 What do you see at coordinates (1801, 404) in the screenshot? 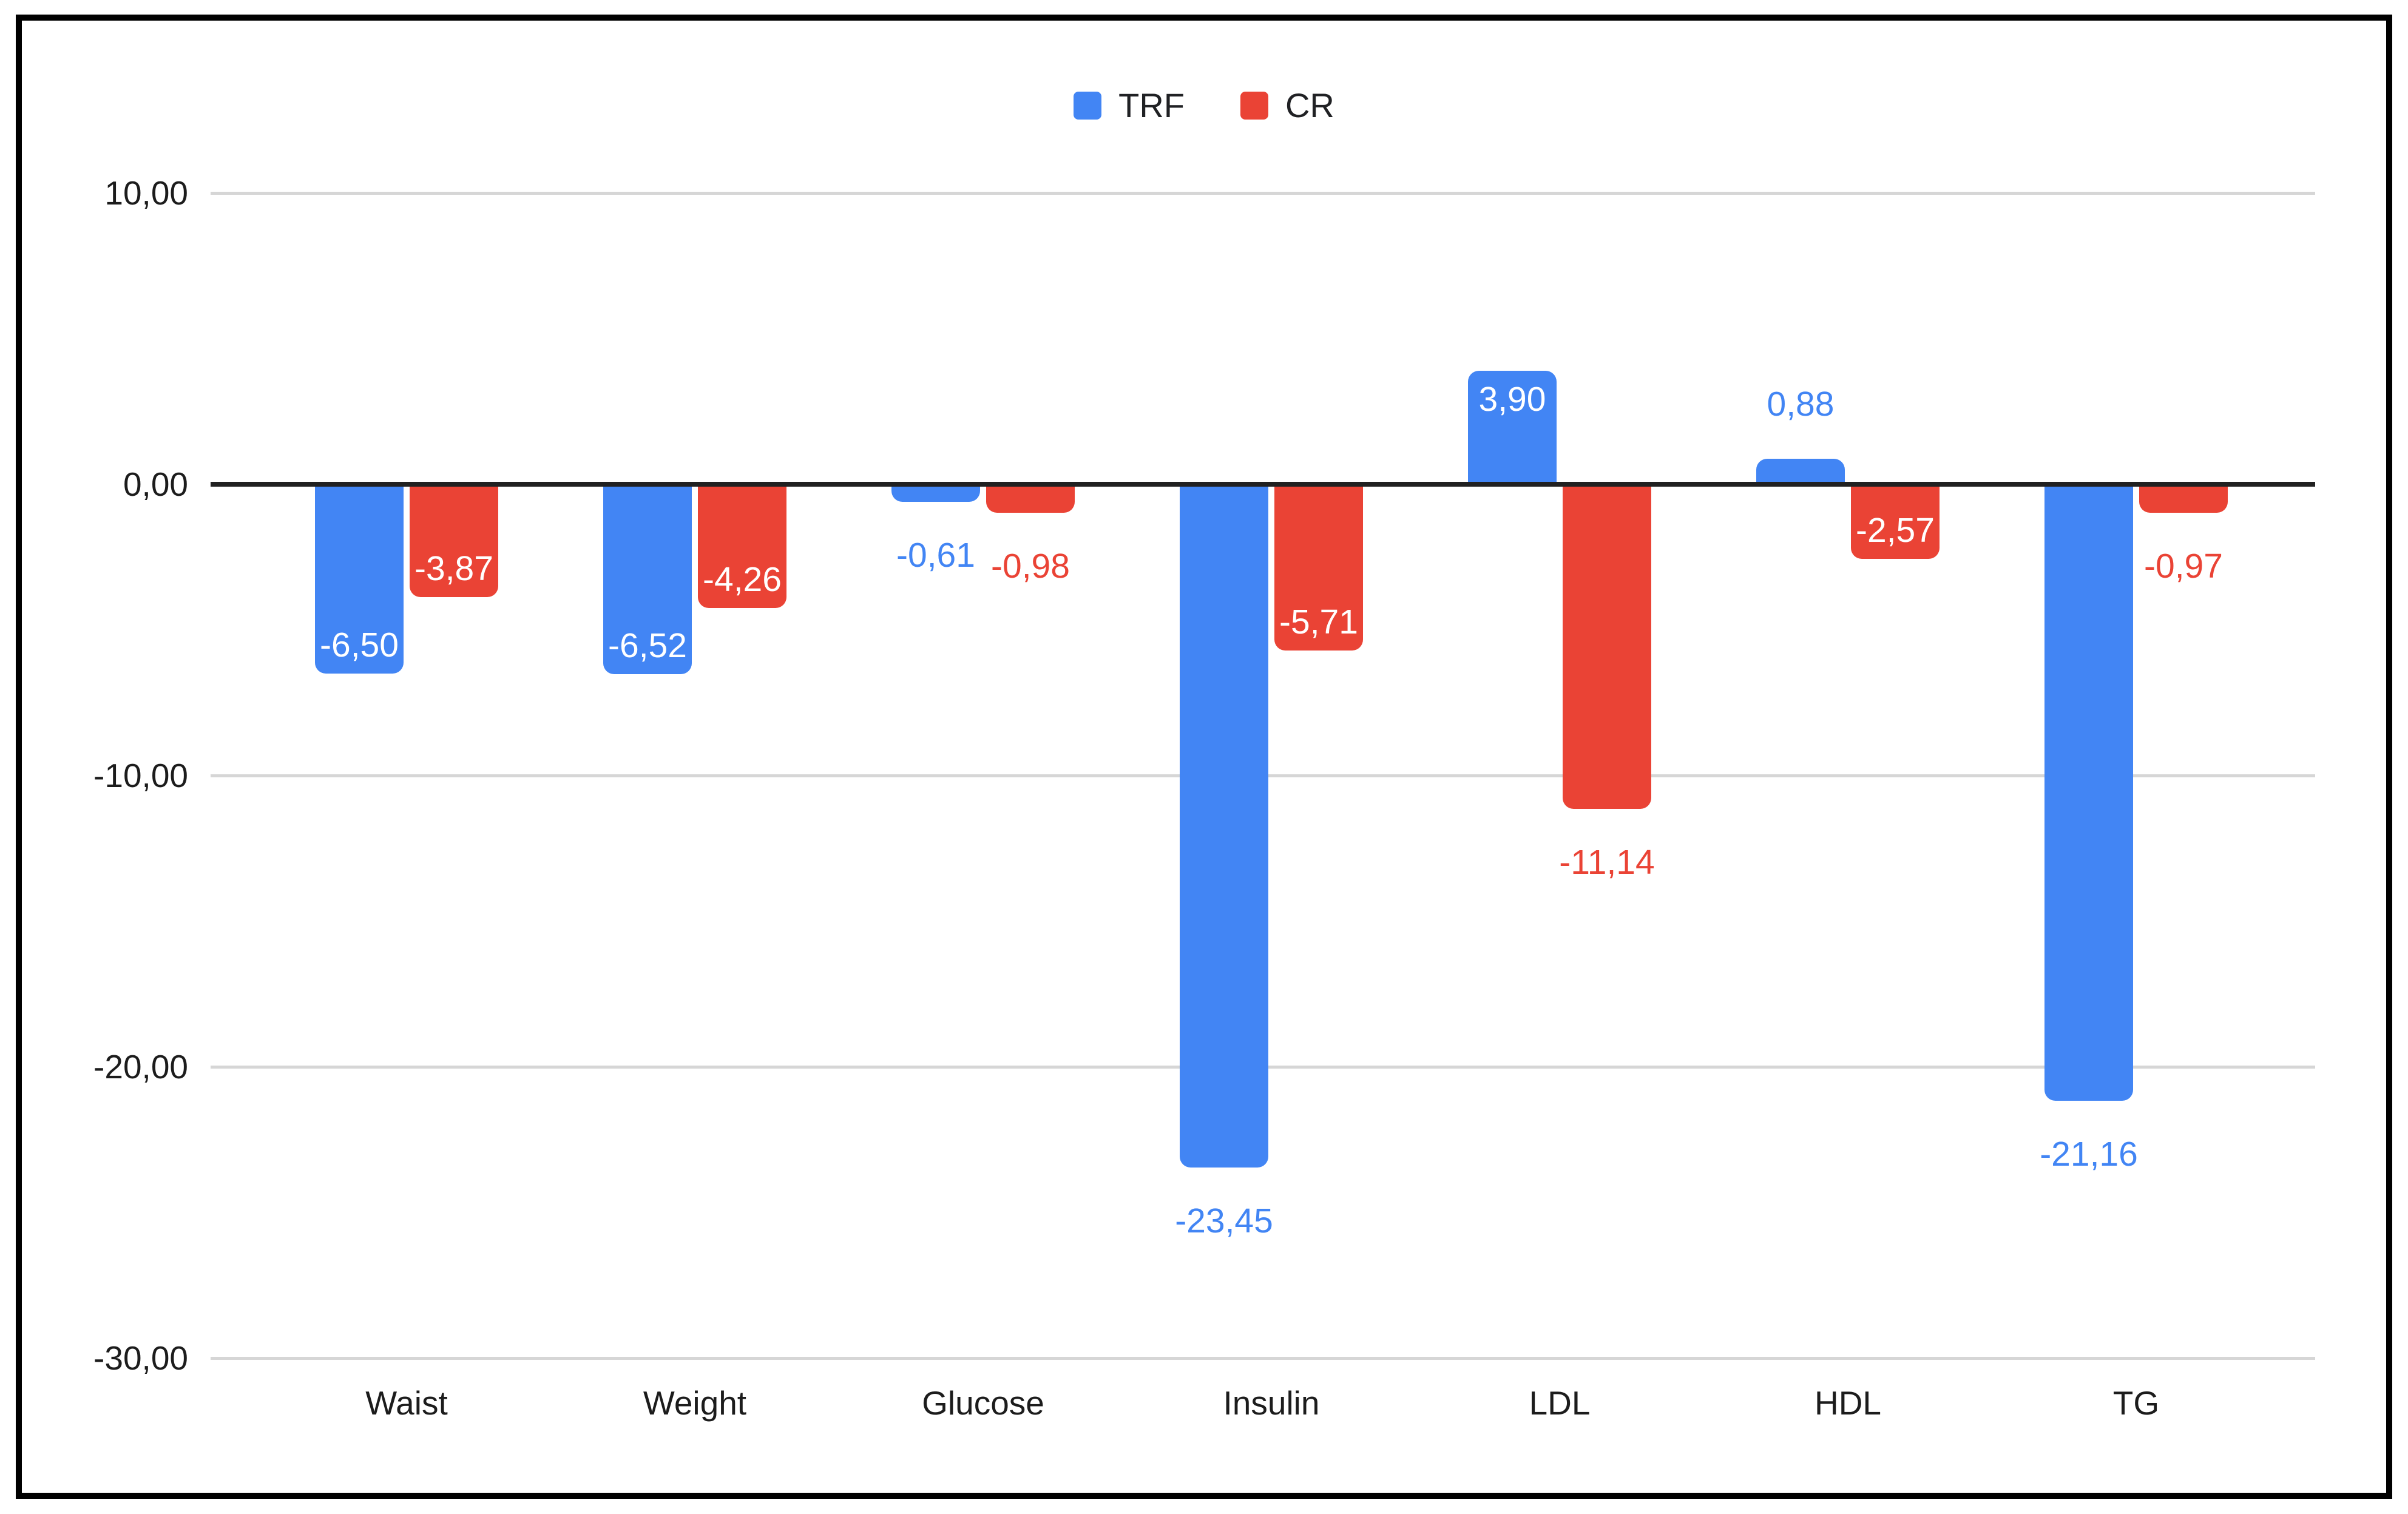
I see `bar-label-trf-hdl: 0,88` at bounding box center [1801, 404].